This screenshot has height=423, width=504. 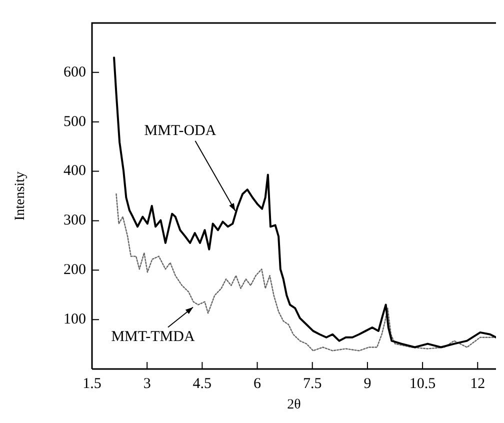 I want to click on y-axis-title: Intensity, so click(x=20, y=196).